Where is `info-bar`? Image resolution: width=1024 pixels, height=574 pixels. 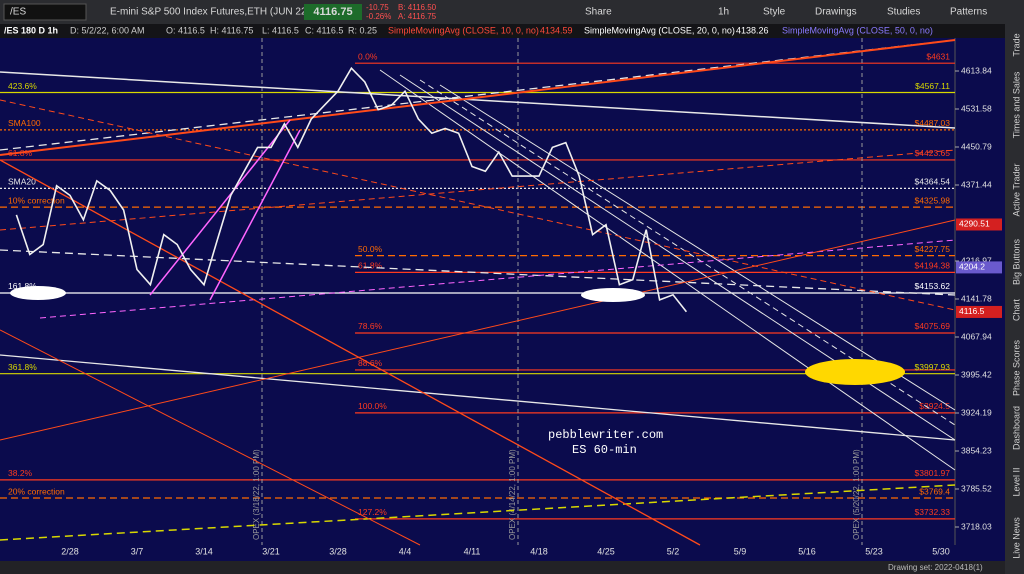
info-bar is located at coordinates (502, 31).